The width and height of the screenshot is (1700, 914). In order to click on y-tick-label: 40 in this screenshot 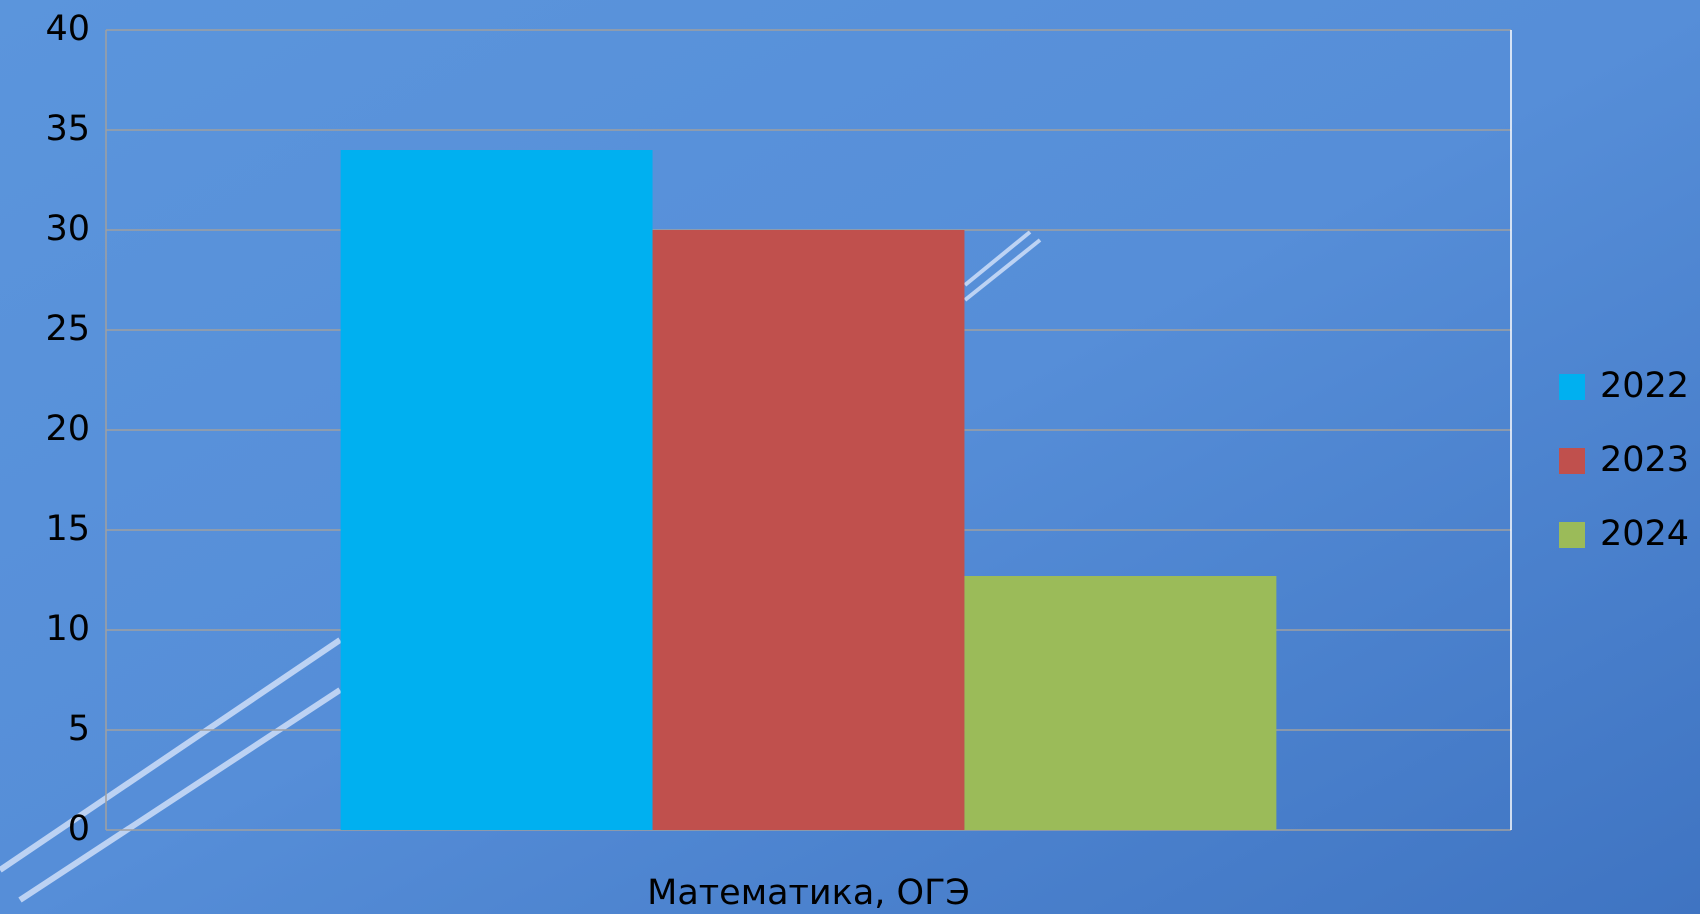, I will do `click(67, 29)`.